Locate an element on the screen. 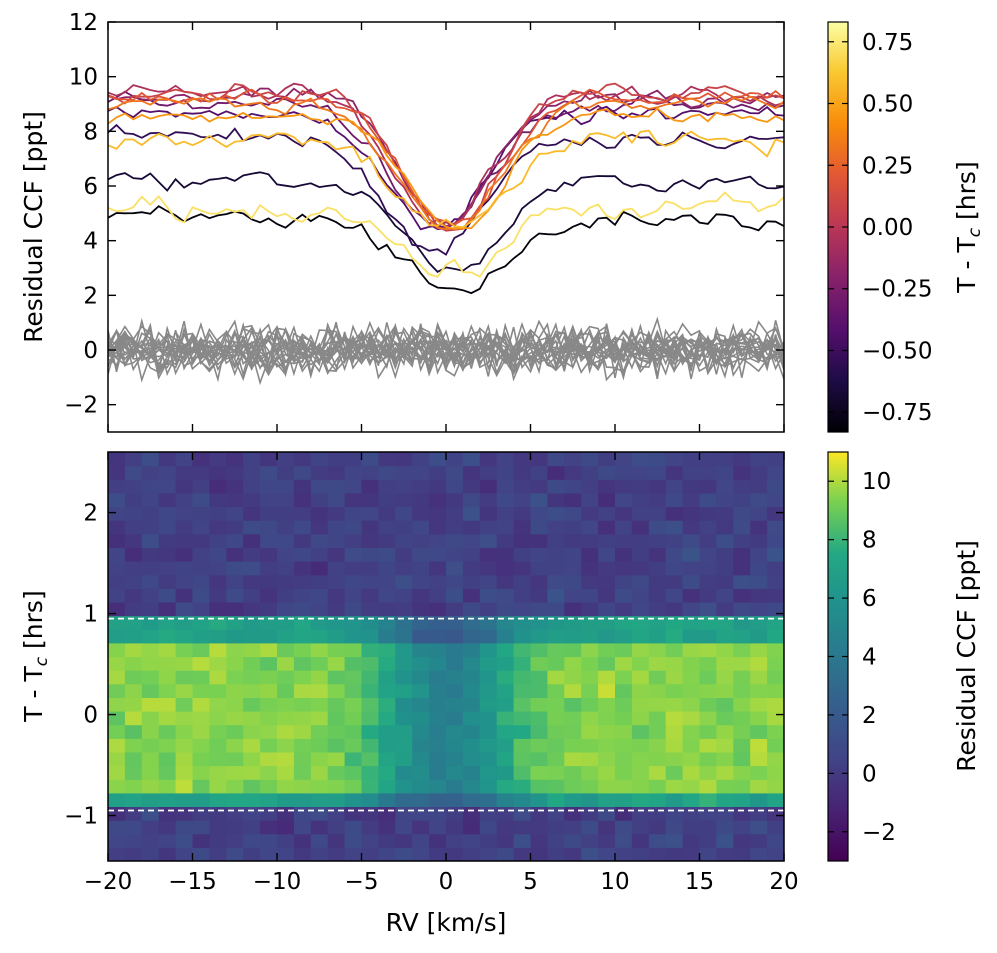  y-tick-label: 8 is located at coordinates (90, 132).